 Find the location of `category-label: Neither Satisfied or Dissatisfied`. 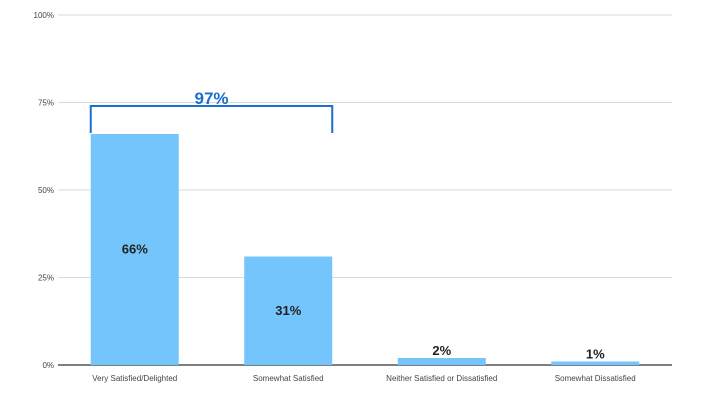

category-label: Neither Satisfied or Dissatisfied is located at coordinates (441, 378).